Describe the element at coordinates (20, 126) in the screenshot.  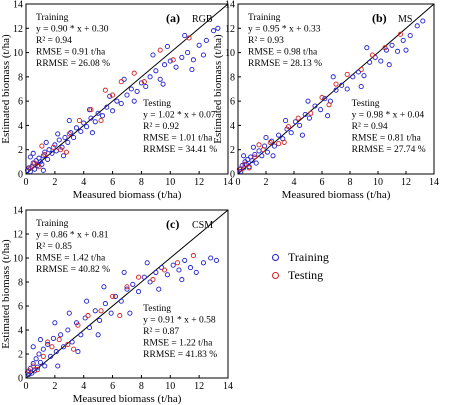
I see `y-tick-label: 4` at that location.